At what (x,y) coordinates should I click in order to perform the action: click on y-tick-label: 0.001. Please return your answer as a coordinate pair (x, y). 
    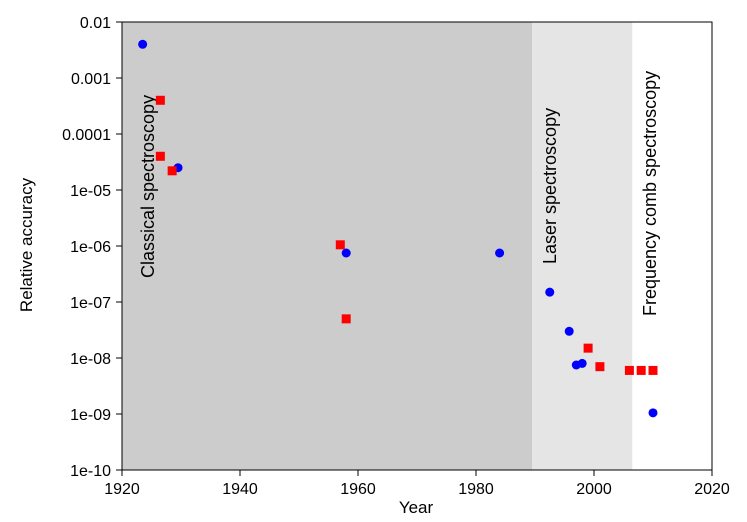
    Looking at the image, I should click on (91, 79).